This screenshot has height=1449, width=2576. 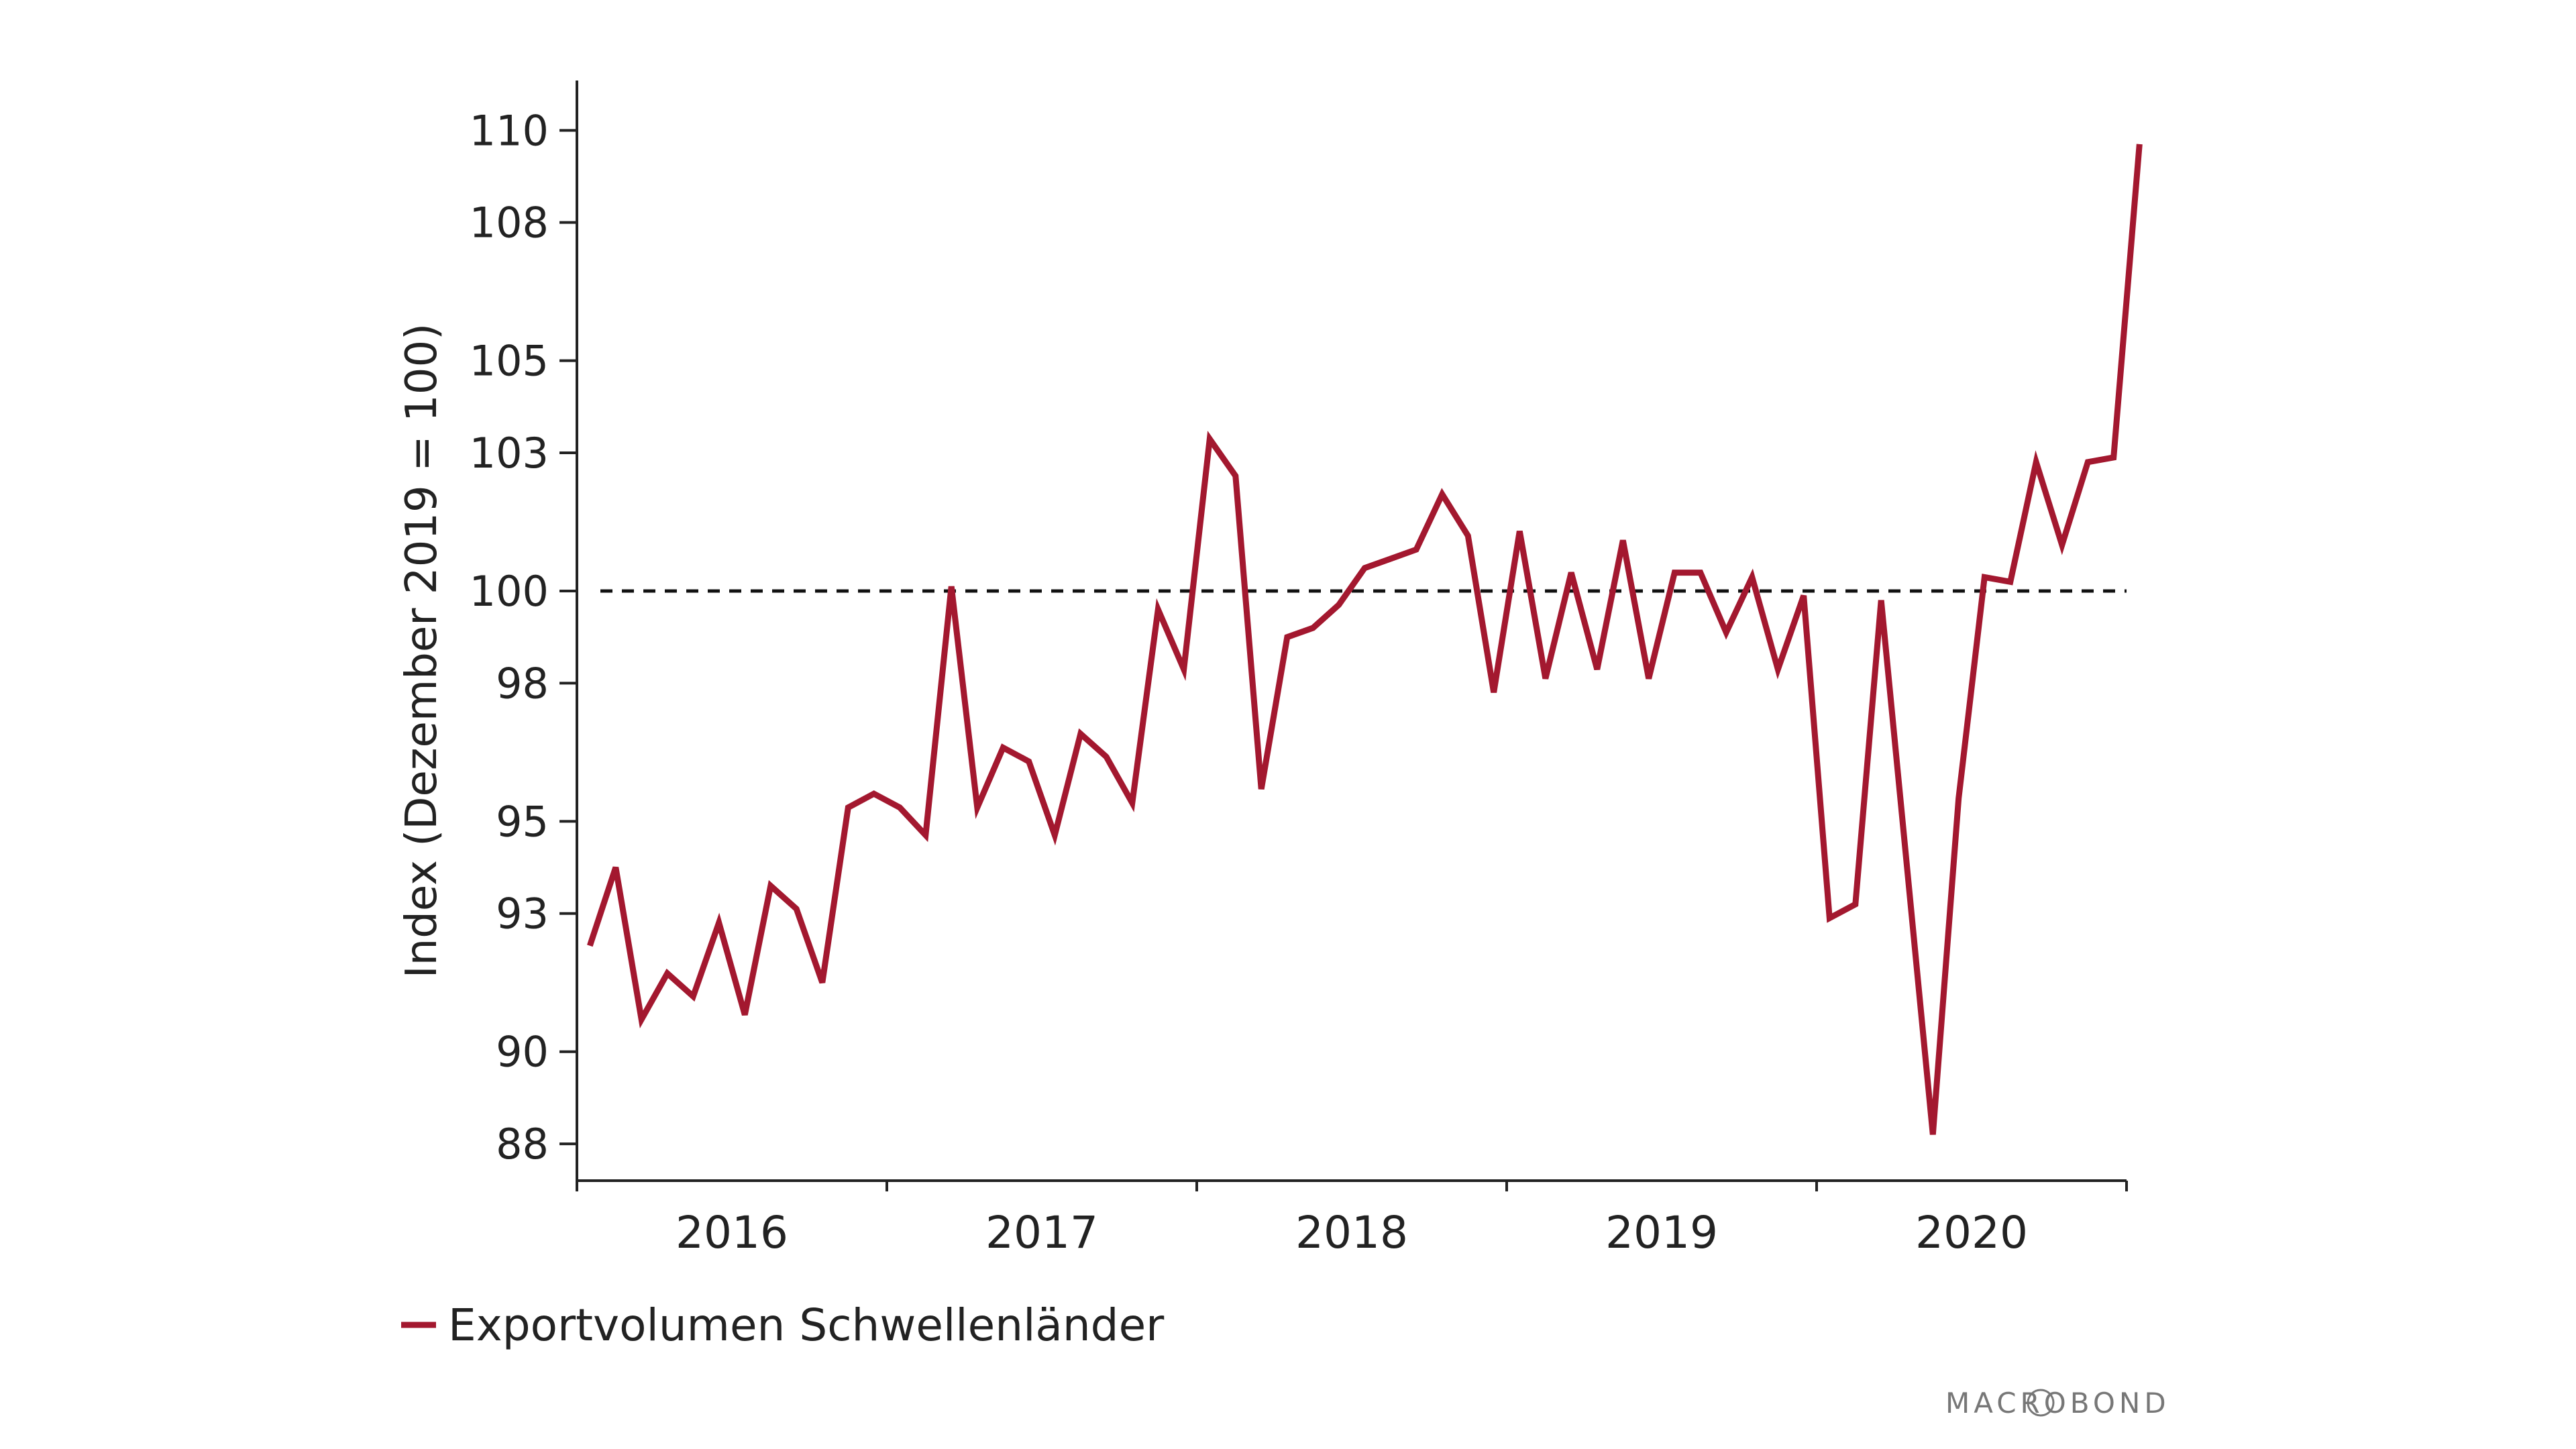 What do you see at coordinates (522, 1144) in the screenshot?
I see `y-tick-label: 88` at bounding box center [522, 1144].